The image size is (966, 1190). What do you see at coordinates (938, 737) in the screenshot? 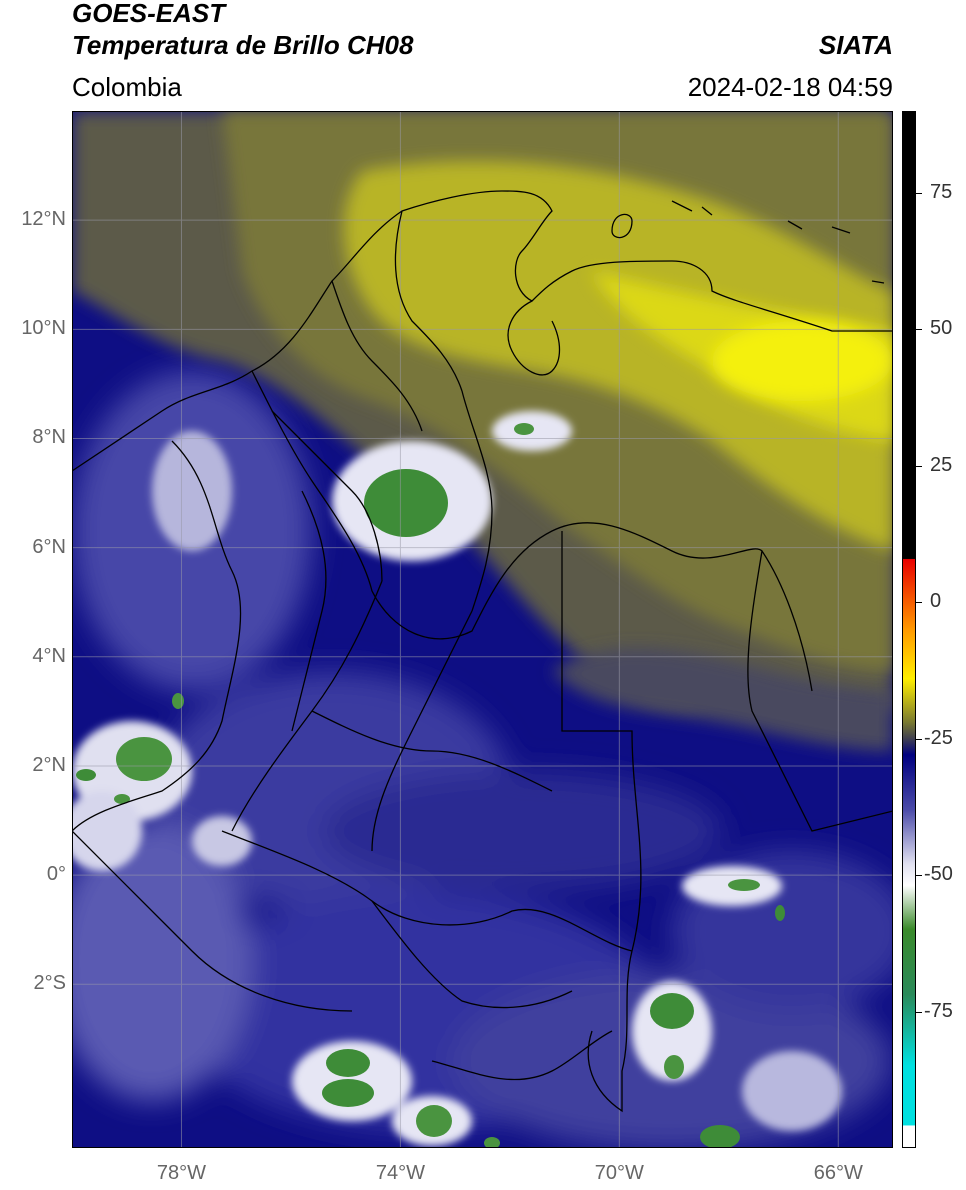
I see `colorbar-tick-label: -25` at bounding box center [938, 737].